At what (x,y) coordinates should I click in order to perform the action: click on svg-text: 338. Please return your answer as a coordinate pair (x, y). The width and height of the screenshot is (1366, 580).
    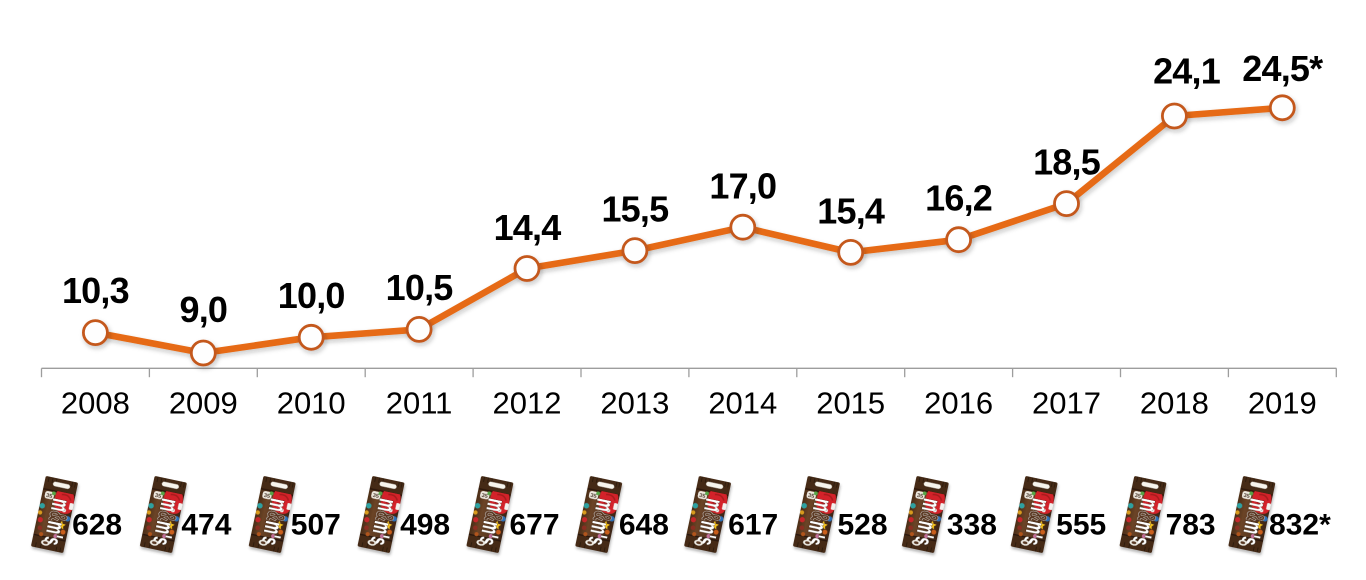
    Looking at the image, I should click on (972, 525).